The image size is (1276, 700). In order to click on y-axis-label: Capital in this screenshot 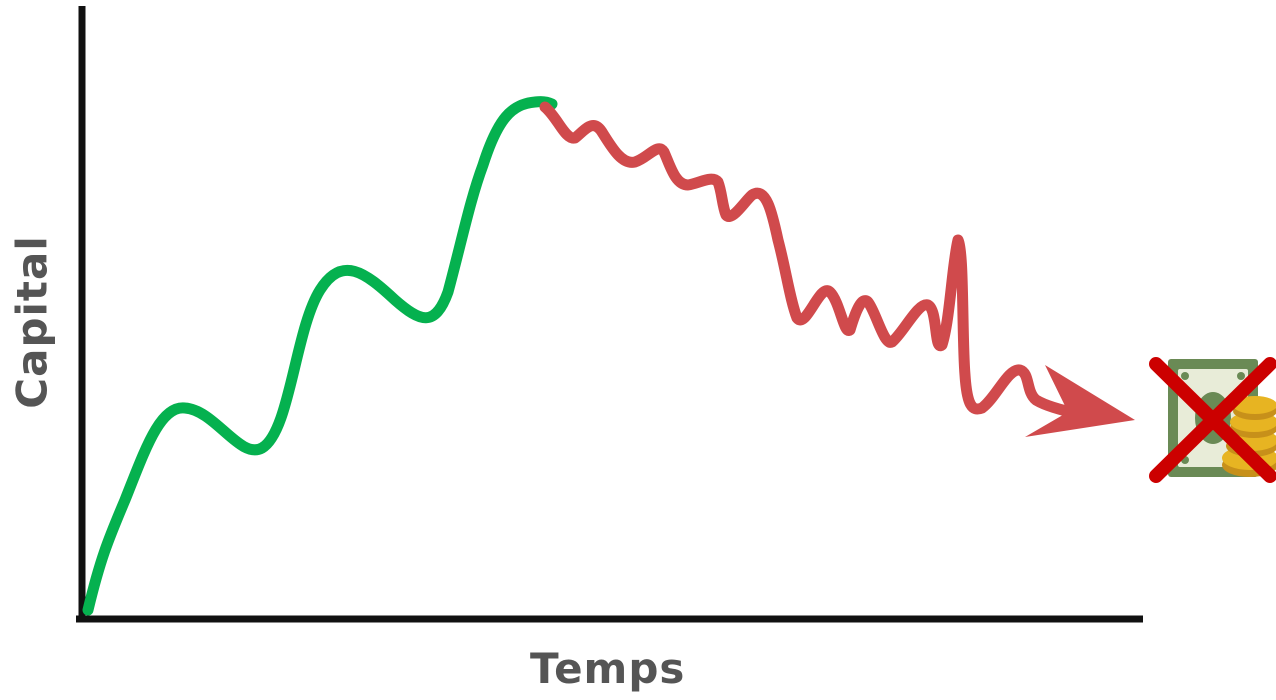, I will do `click(32, 322)`.